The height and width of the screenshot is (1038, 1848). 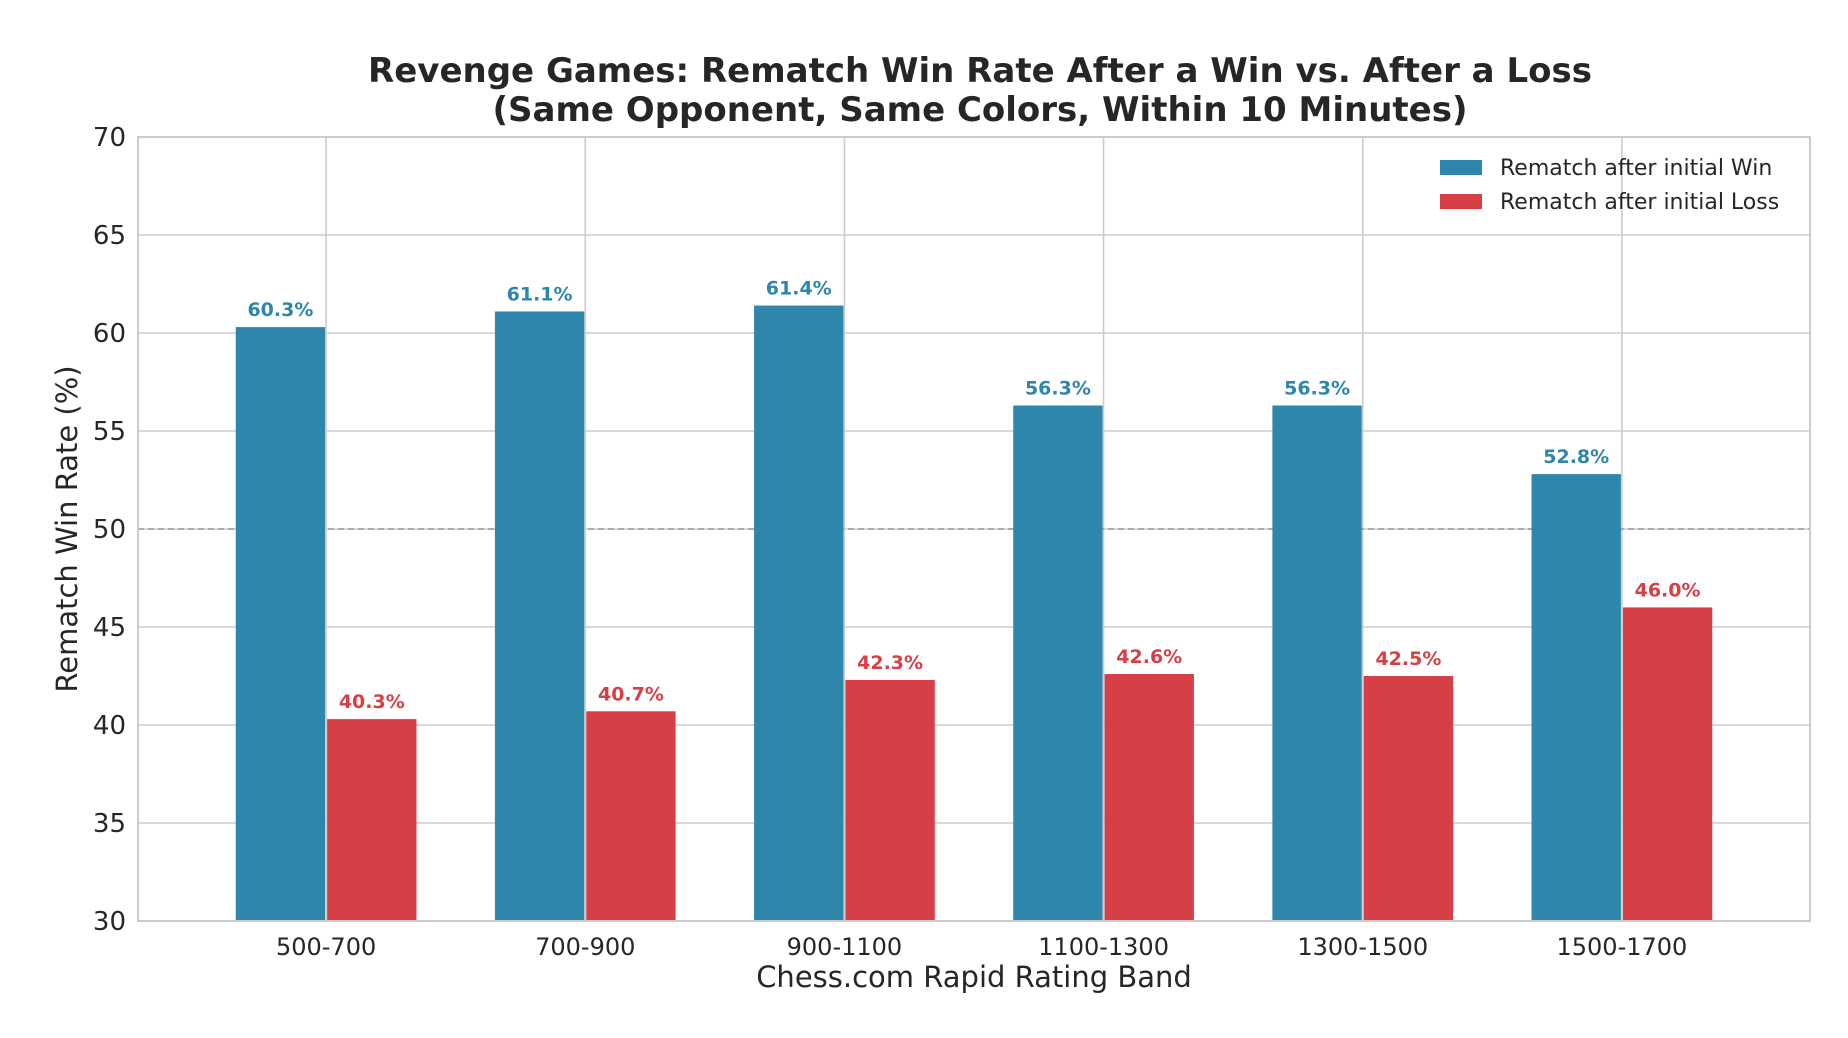 What do you see at coordinates (109, 432) in the screenshot?
I see `y-tick-label: 55` at bounding box center [109, 432].